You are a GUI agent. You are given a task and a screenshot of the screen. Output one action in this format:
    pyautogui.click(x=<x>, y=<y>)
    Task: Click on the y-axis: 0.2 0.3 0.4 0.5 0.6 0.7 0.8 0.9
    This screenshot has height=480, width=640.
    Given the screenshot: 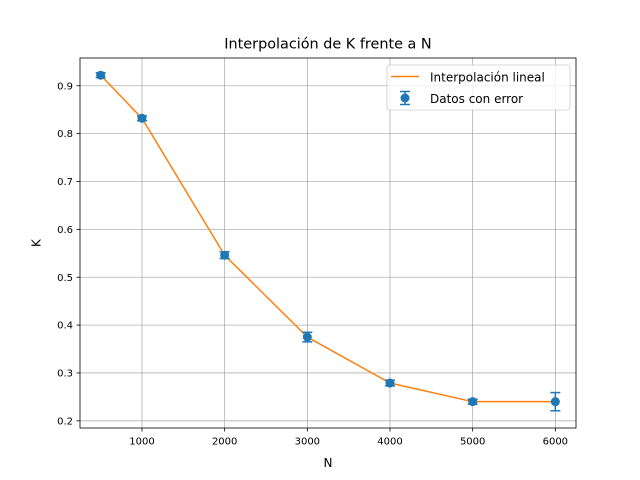 What is the action you would take?
    pyautogui.click(x=68, y=254)
    